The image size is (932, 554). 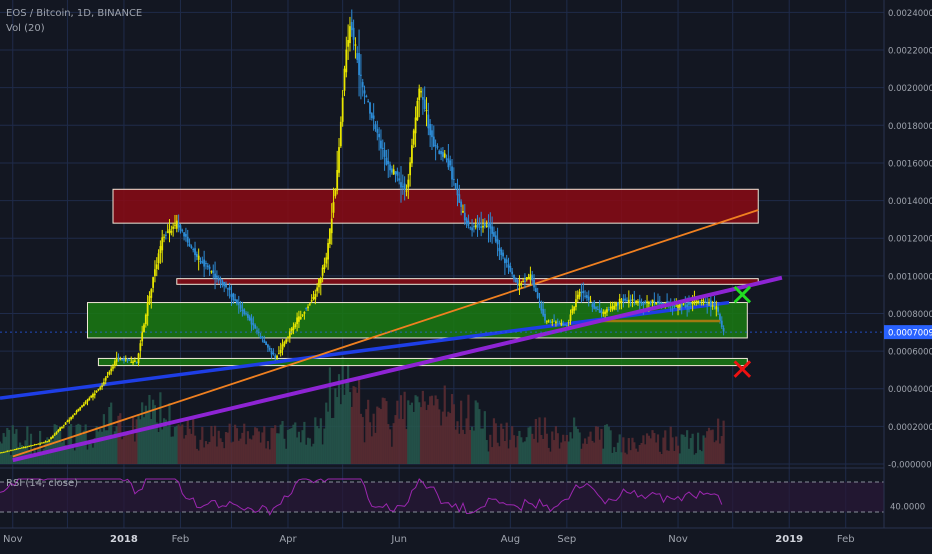 I want to click on red-x-mark: ✕, so click(x=742, y=370).